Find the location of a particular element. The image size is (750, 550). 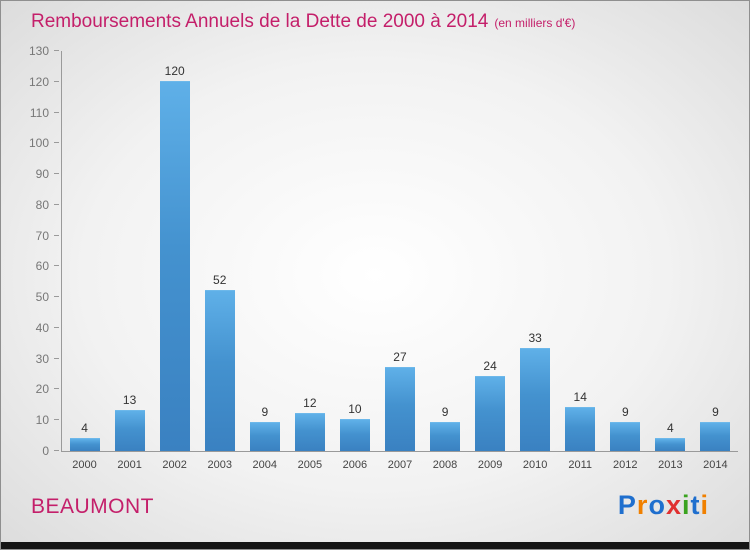

bar-value-label: 120 is located at coordinates (174, 70).